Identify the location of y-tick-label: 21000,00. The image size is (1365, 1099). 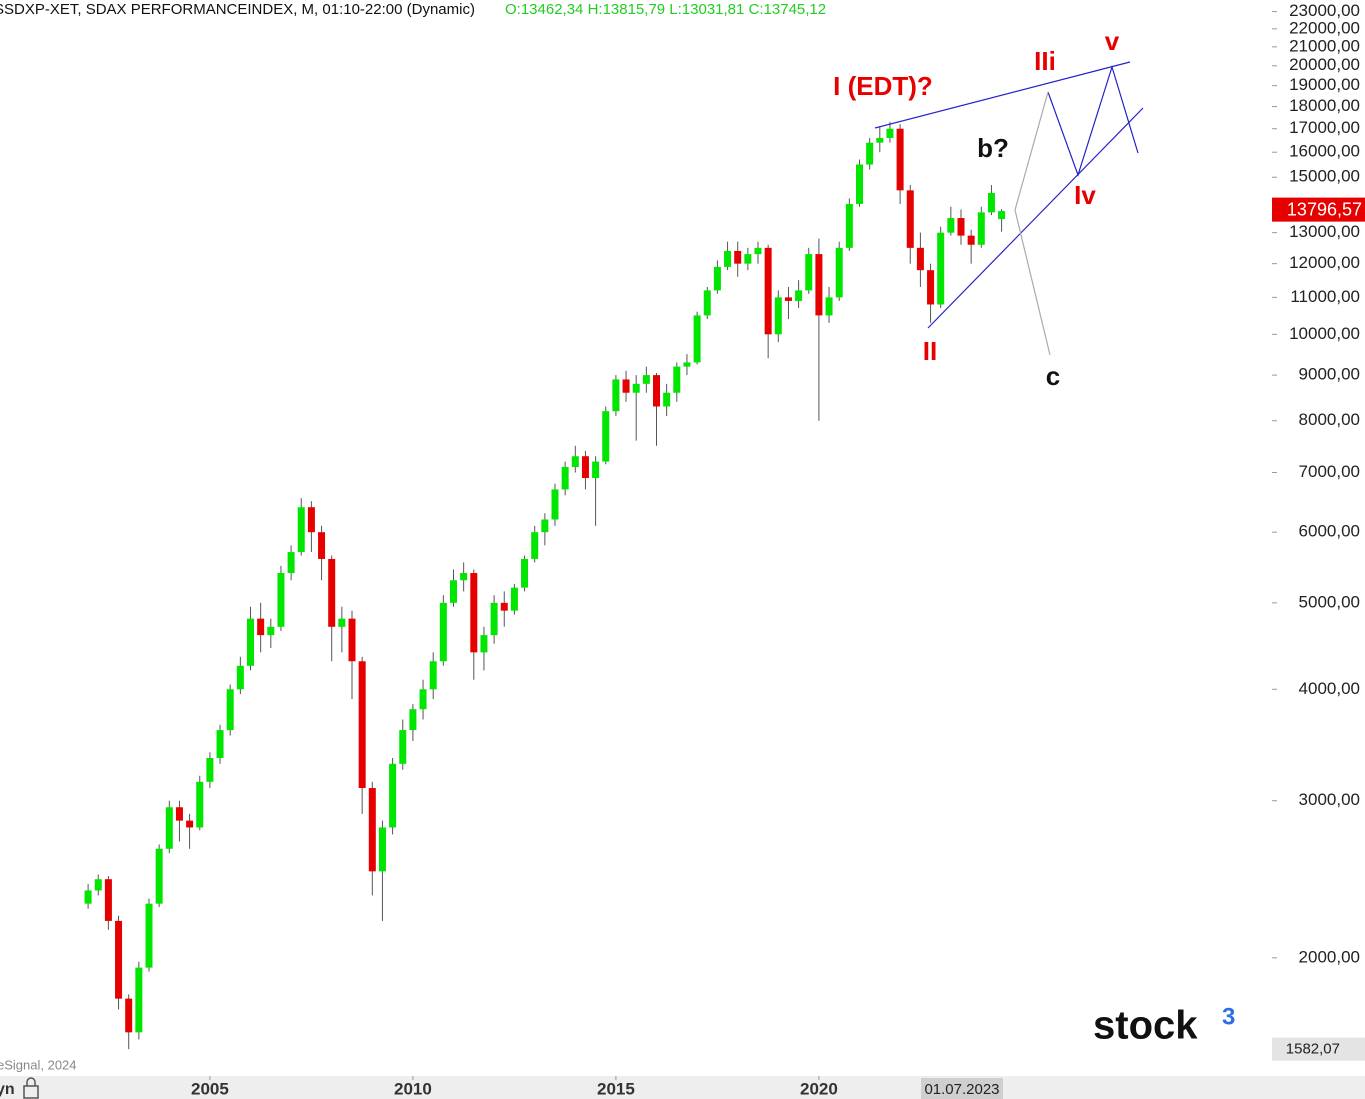
(1324, 45).